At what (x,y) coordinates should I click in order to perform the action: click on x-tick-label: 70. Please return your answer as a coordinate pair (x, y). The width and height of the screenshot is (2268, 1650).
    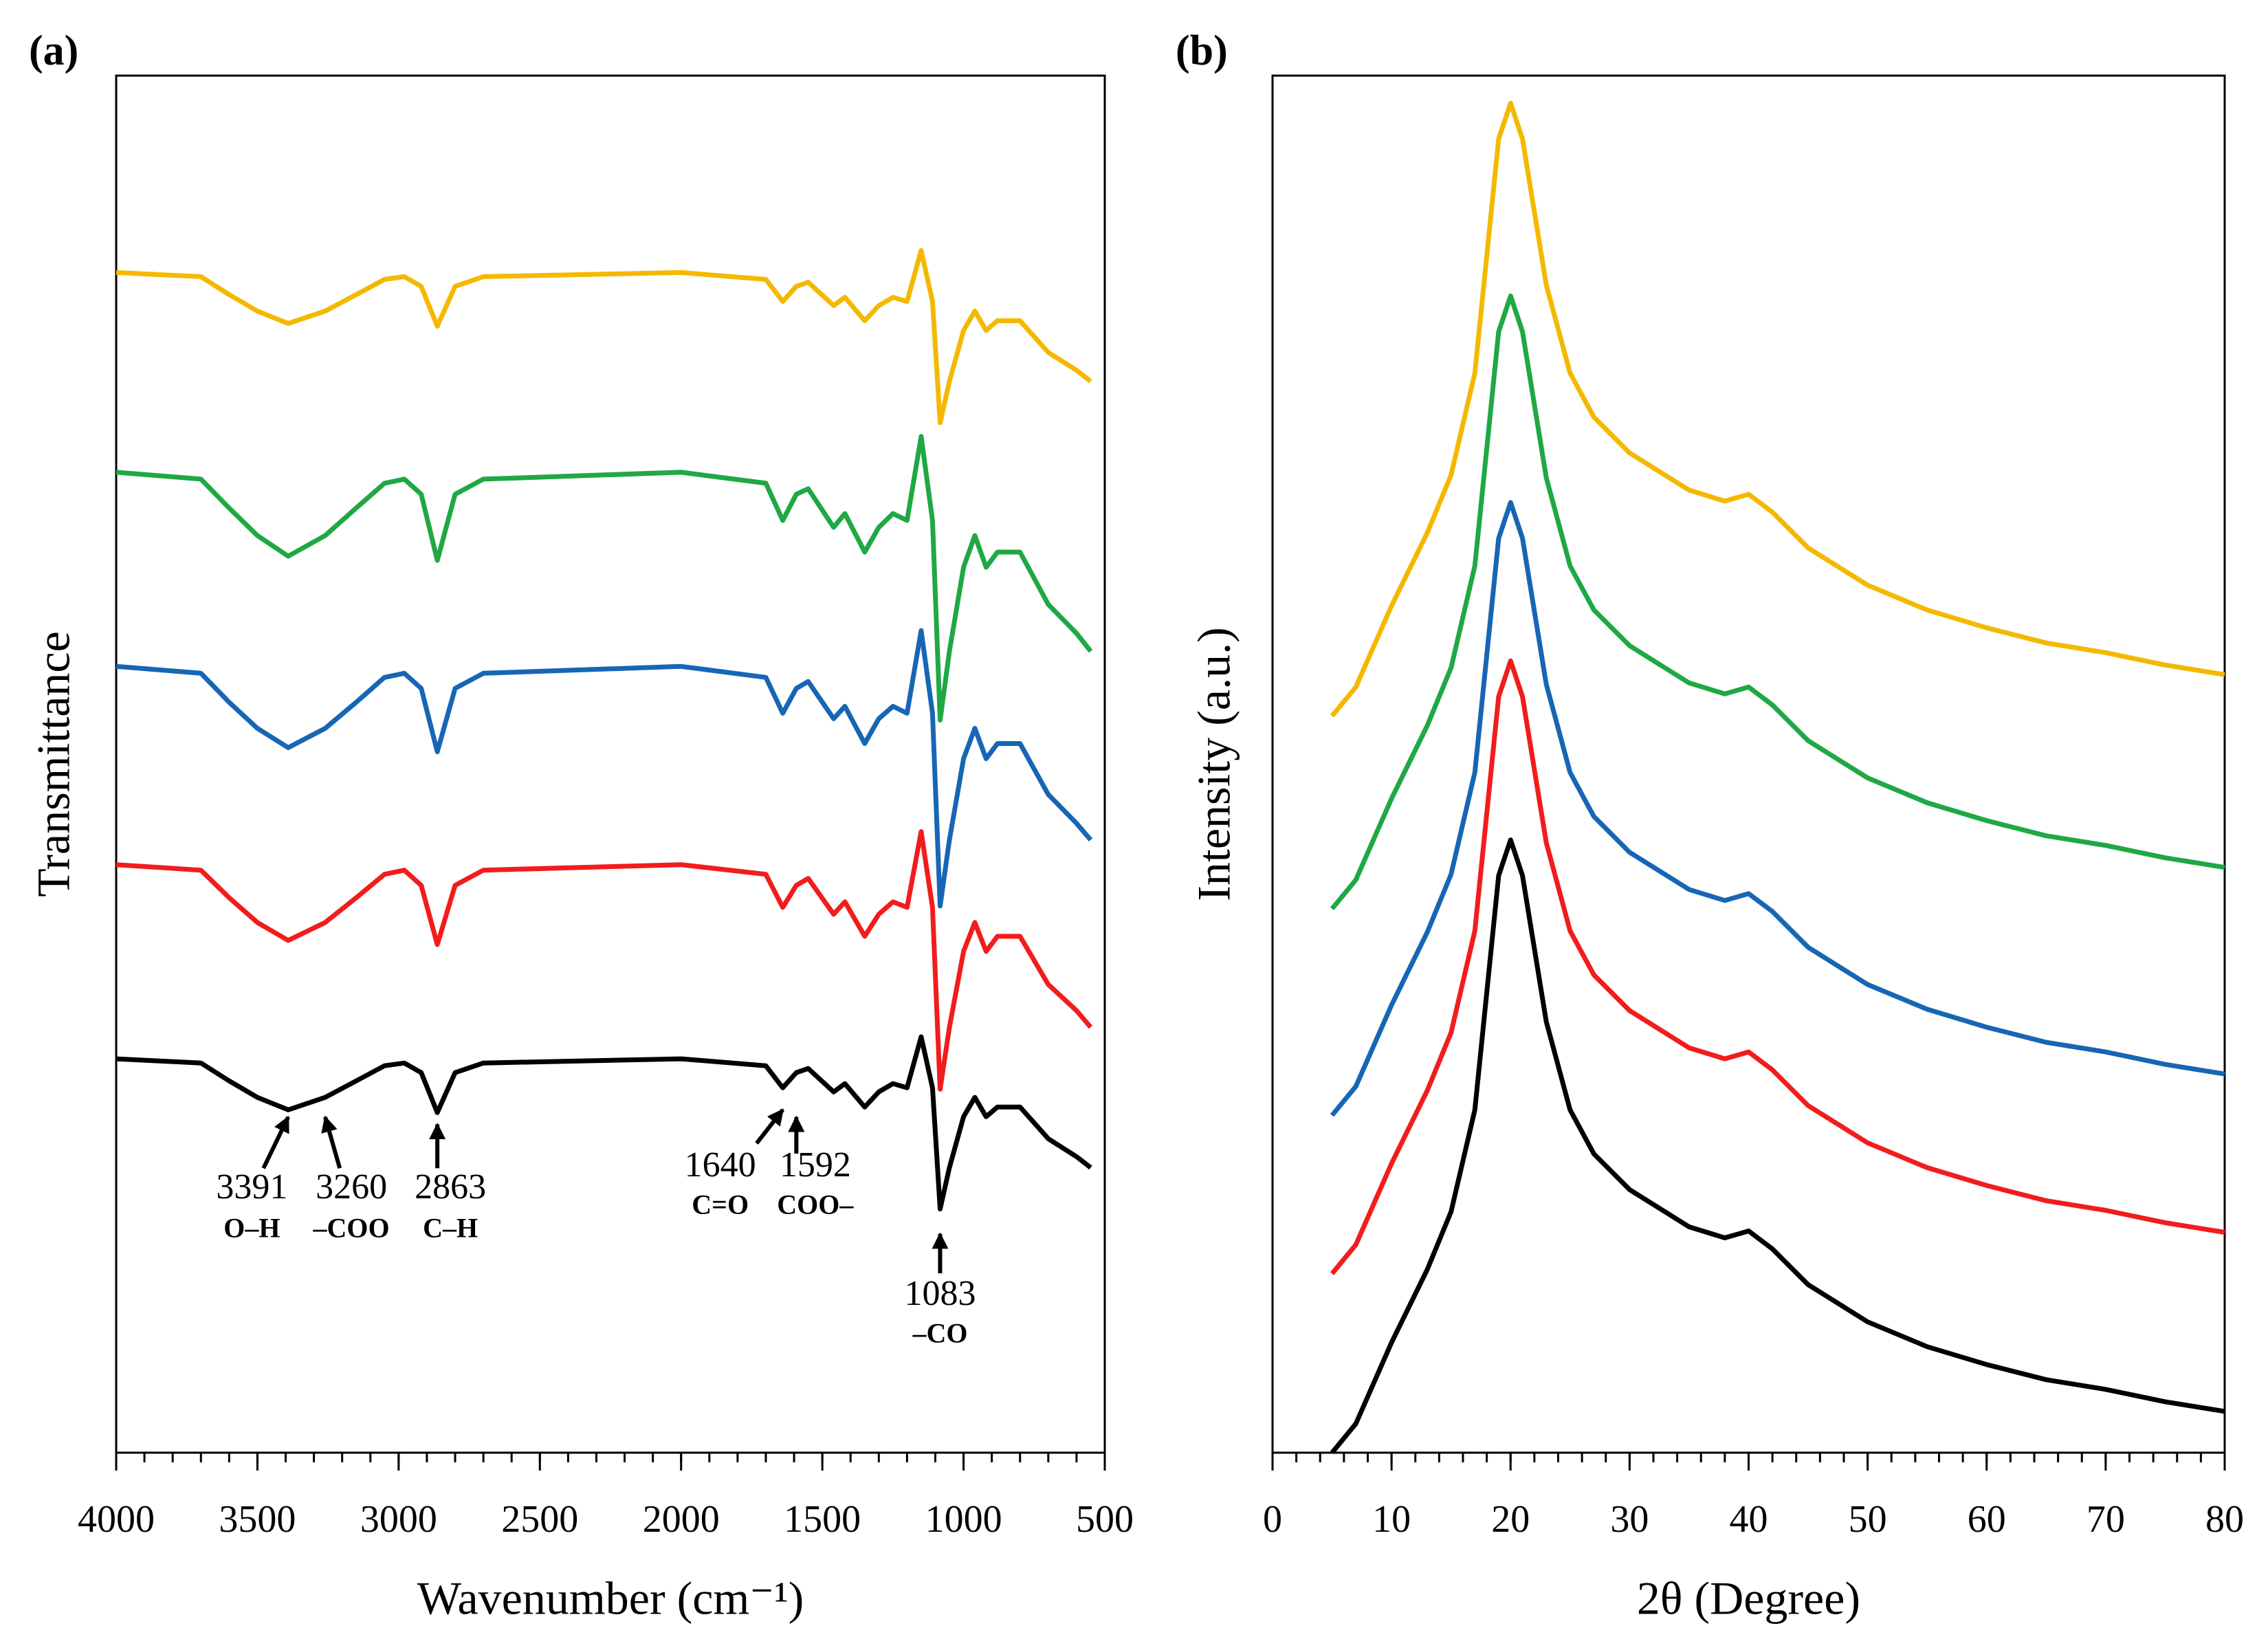
    Looking at the image, I should click on (2106, 1519).